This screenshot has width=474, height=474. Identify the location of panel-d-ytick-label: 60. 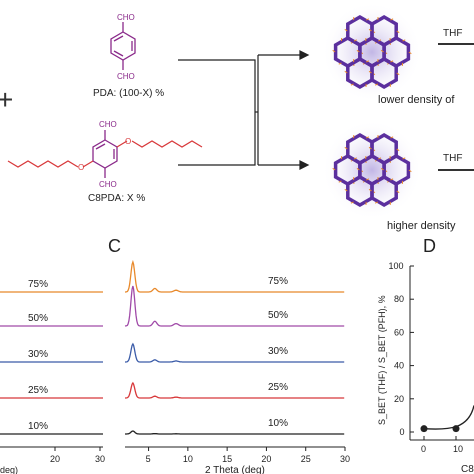
(399, 332).